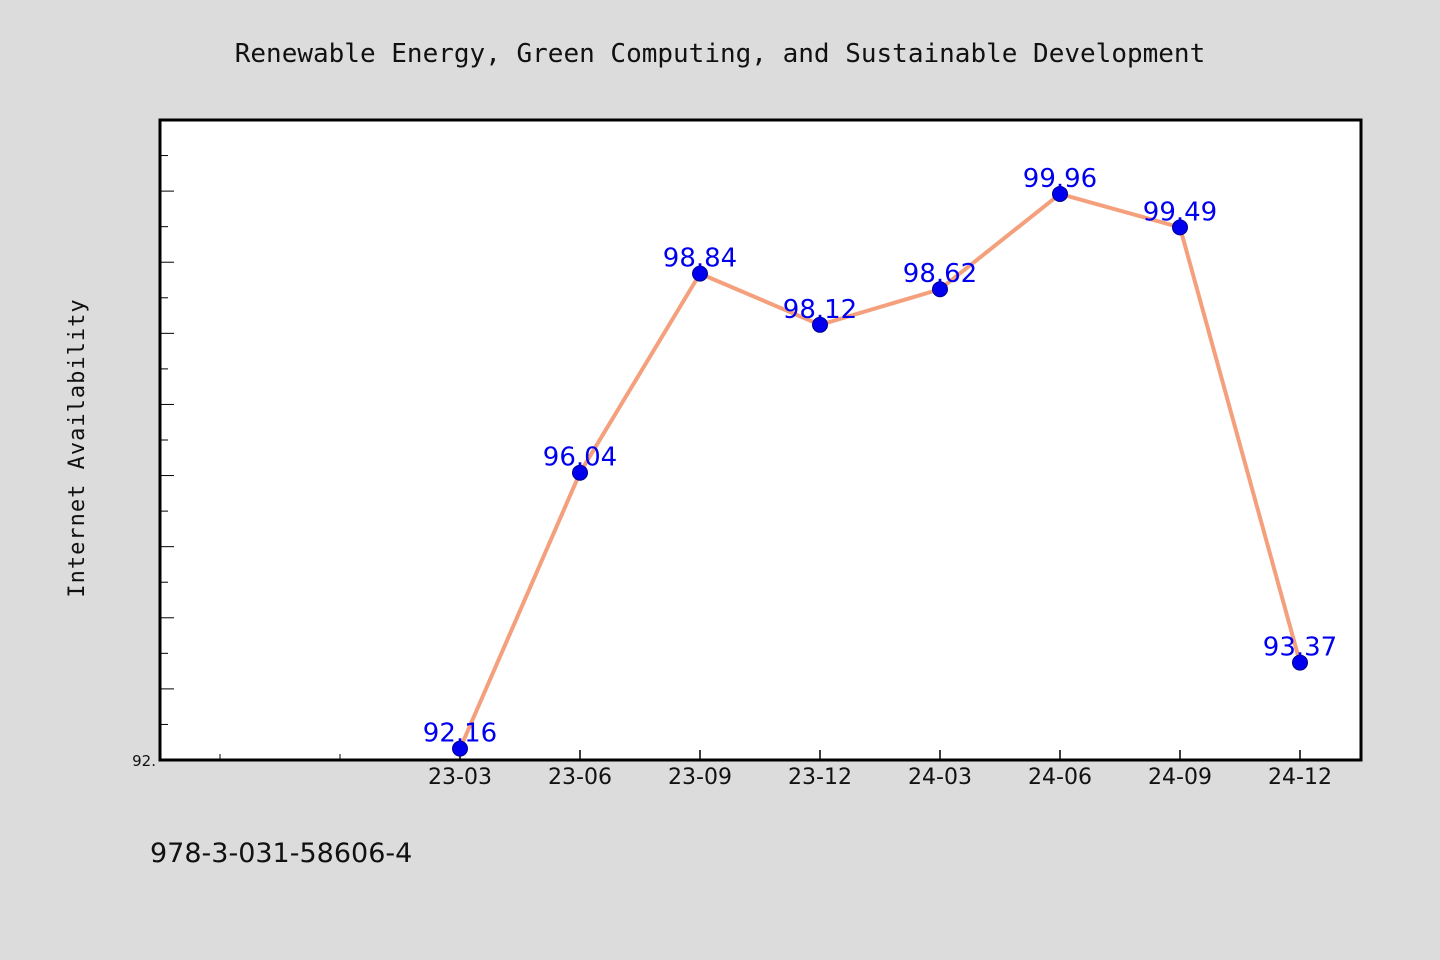 This screenshot has height=960, width=1440. Describe the element at coordinates (460, 777) in the screenshot. I see `x-tick-label: 23-03` at that location.